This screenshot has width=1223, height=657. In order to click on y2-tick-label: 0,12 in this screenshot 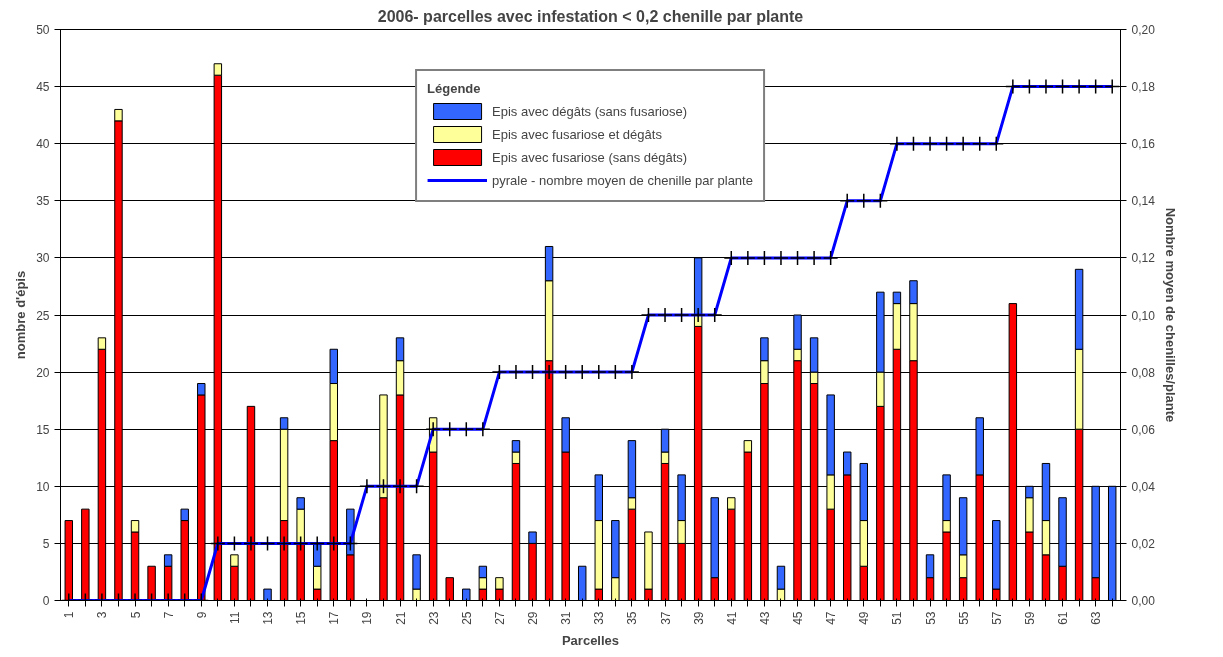, I will do `click(1143, 258)`.